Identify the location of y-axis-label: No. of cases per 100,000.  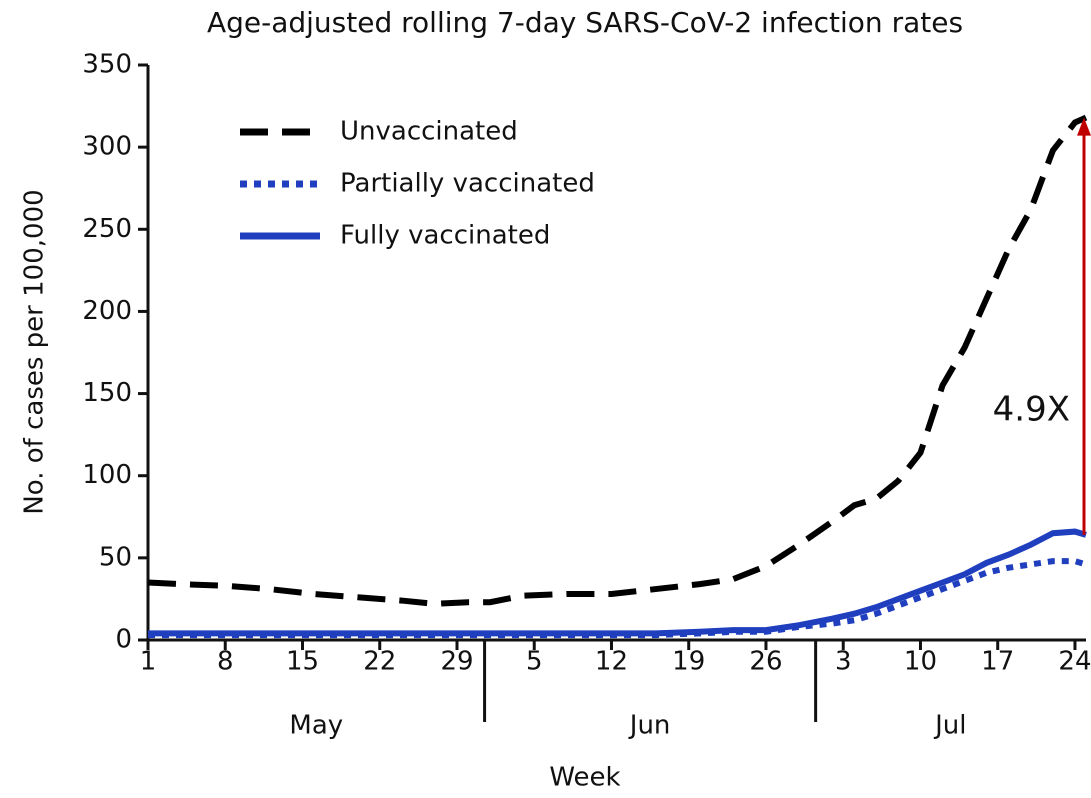
(35, 351).